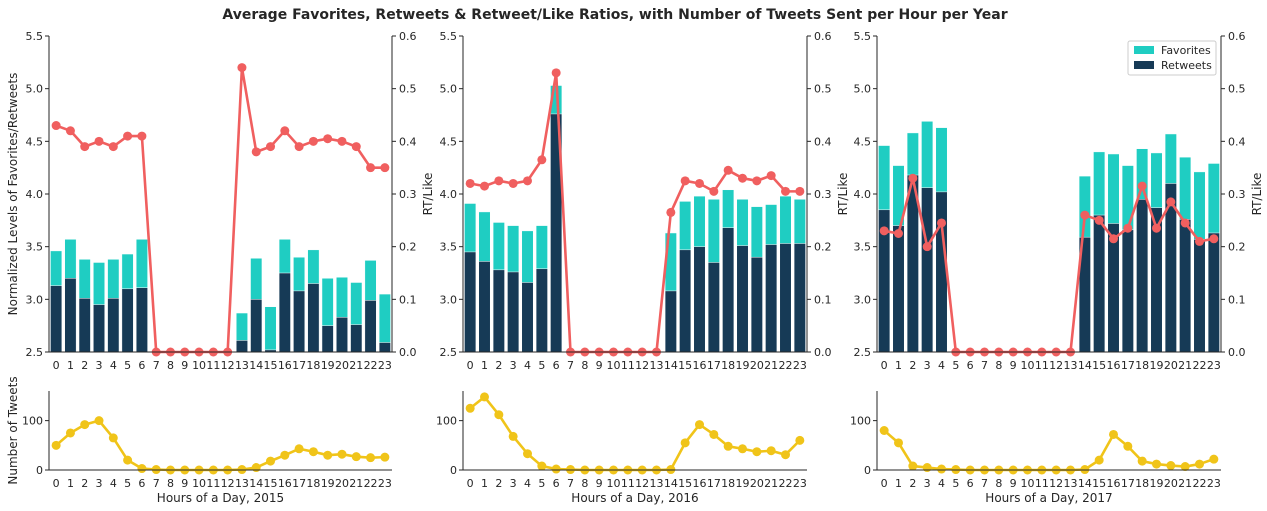  I want to click on x-tick-label: 2, so click(84, 483).